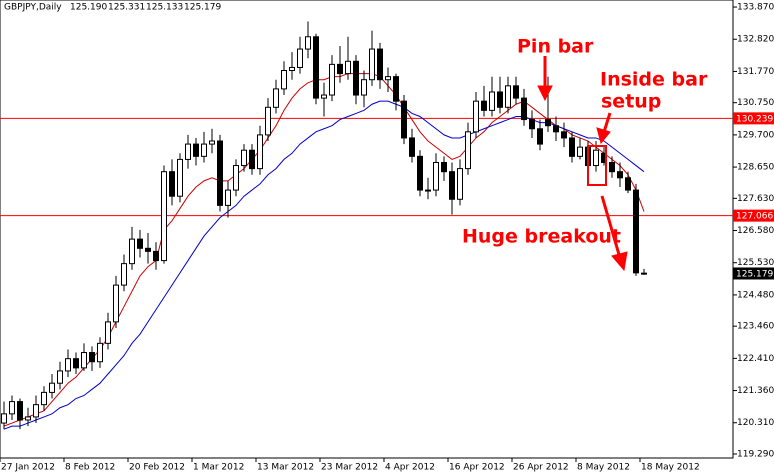 This screenshot has width=774, height=476. I want to click on last-price-label: 125.179, so click(754, 274).